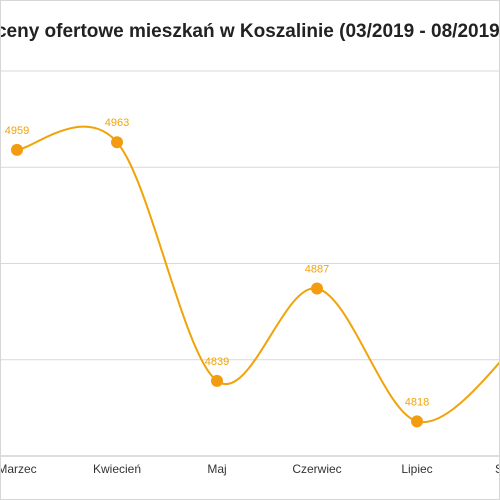  Describe the element at coordinates (17, 131) in the screenshot. I see `data-label: 4959` at that location.